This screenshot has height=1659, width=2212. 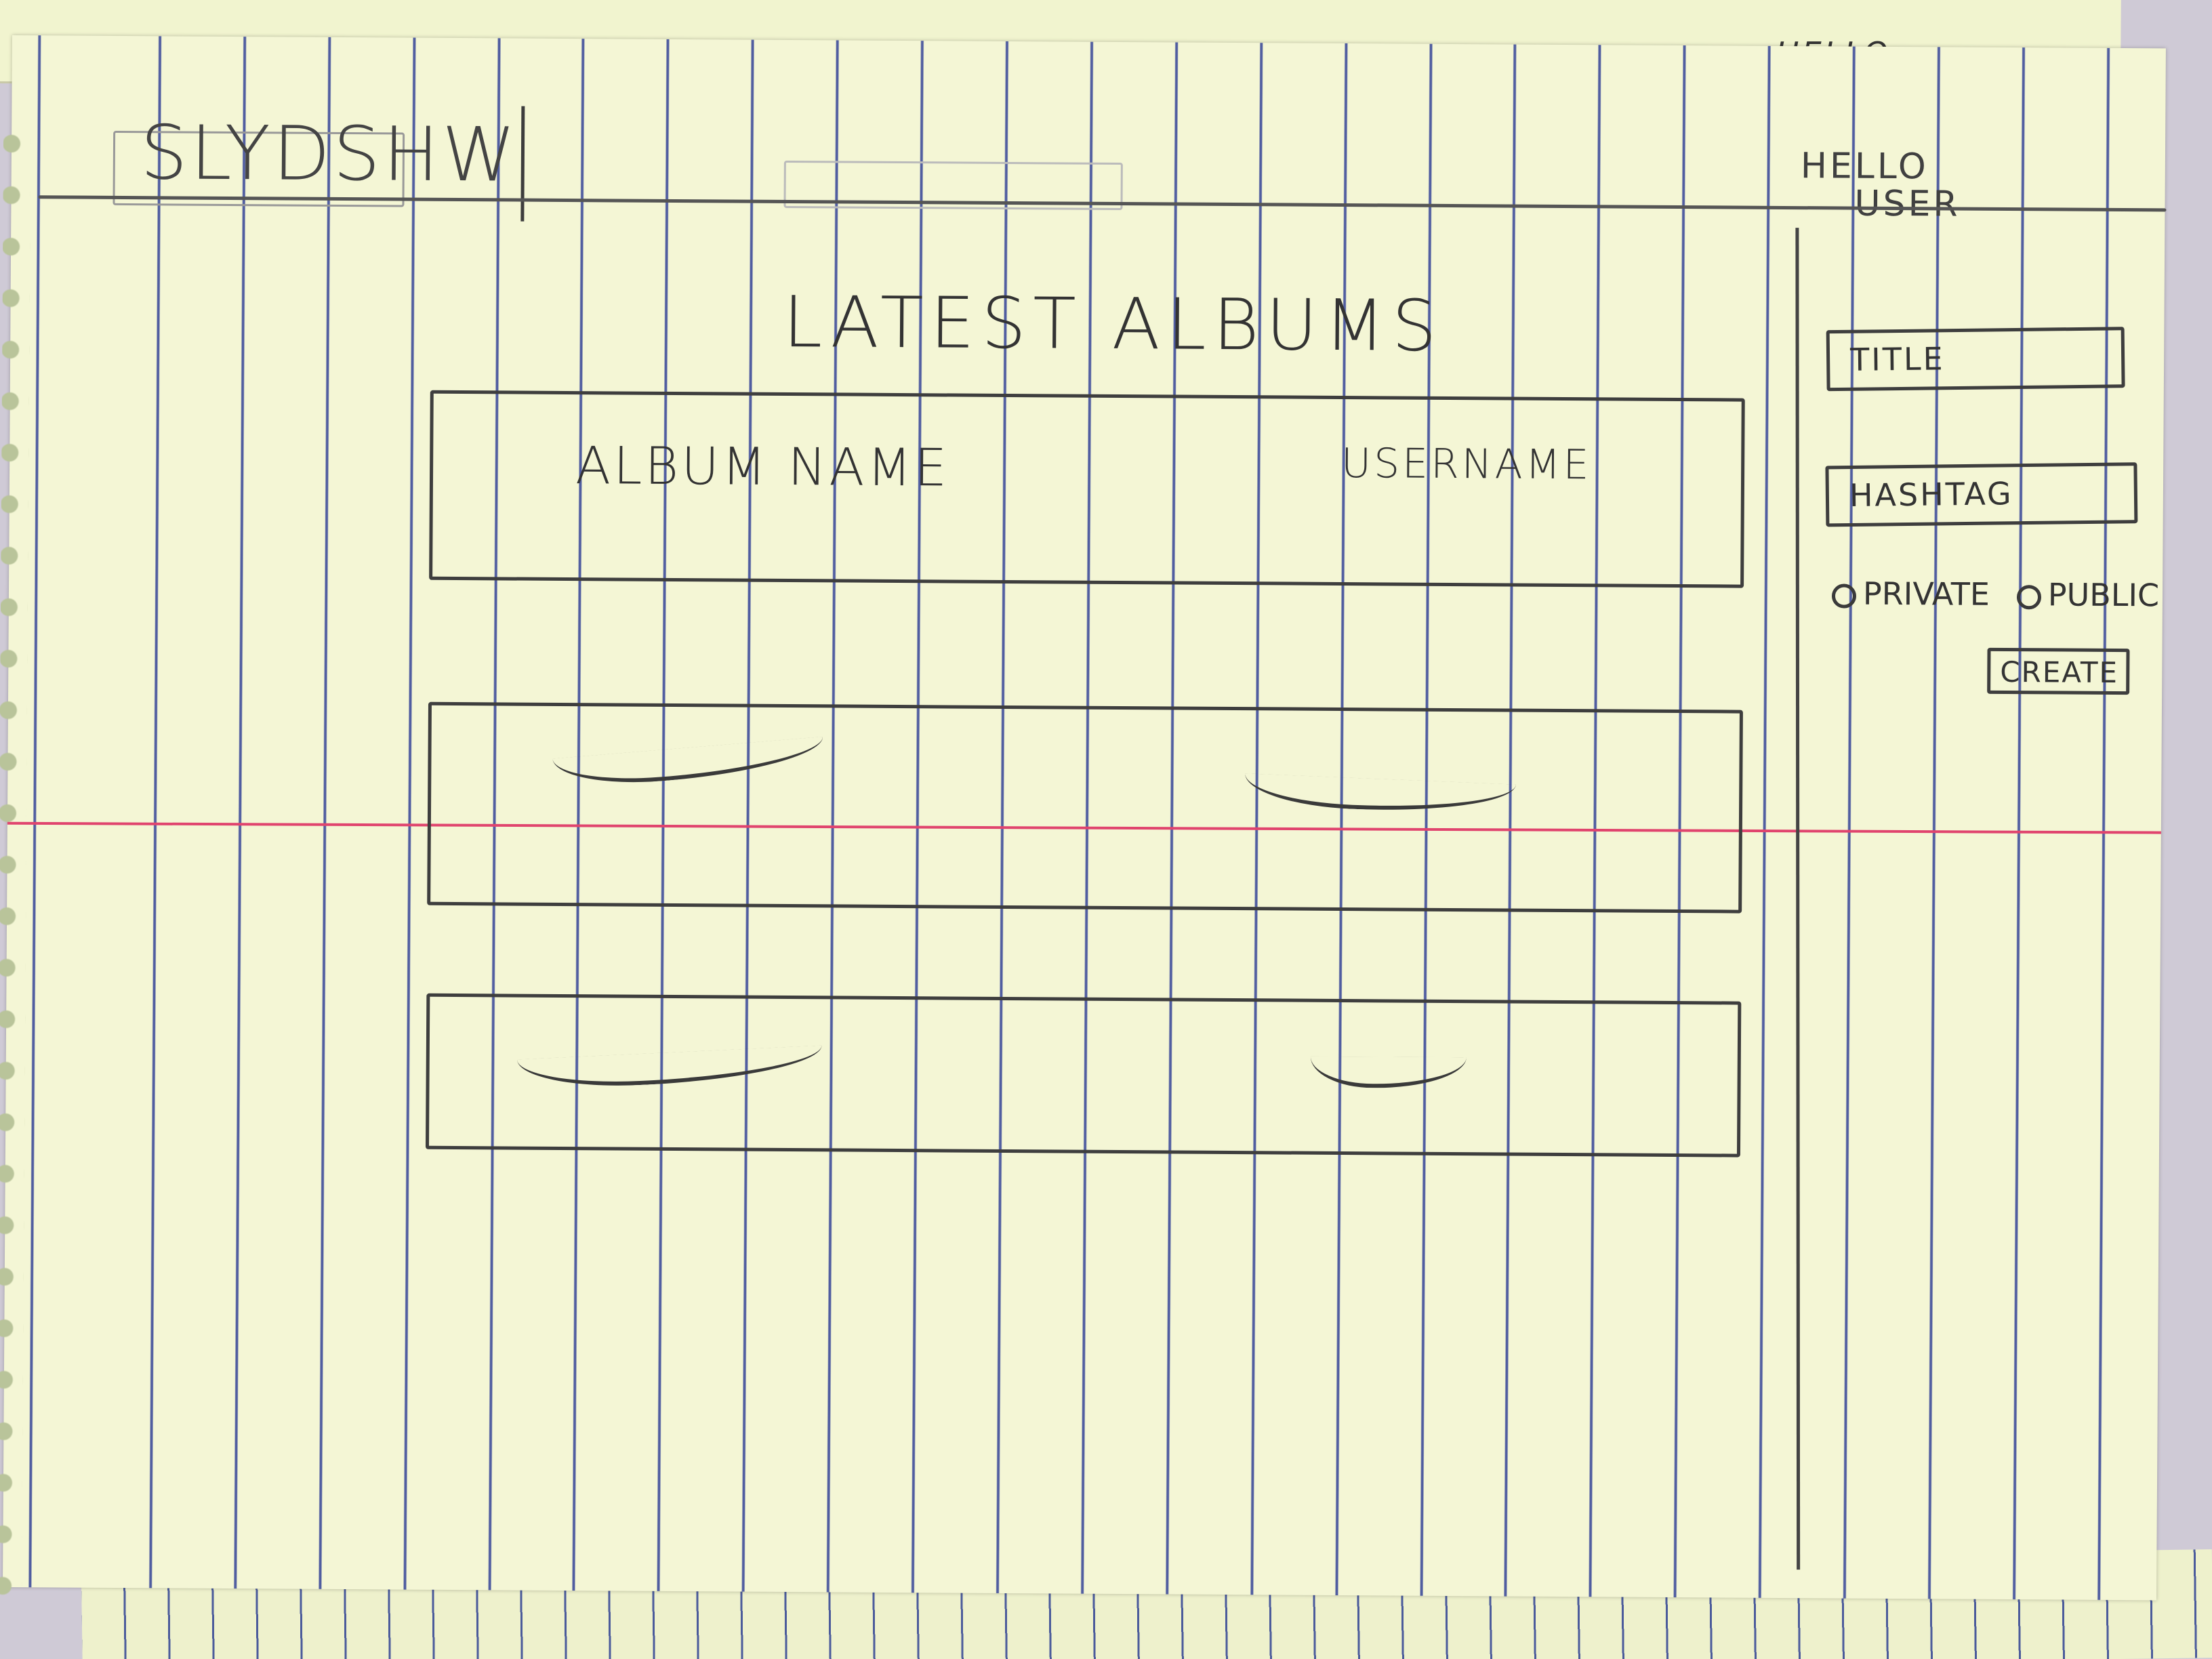 I want to click on create-button: CREATE, so click(x=2058, y=671).